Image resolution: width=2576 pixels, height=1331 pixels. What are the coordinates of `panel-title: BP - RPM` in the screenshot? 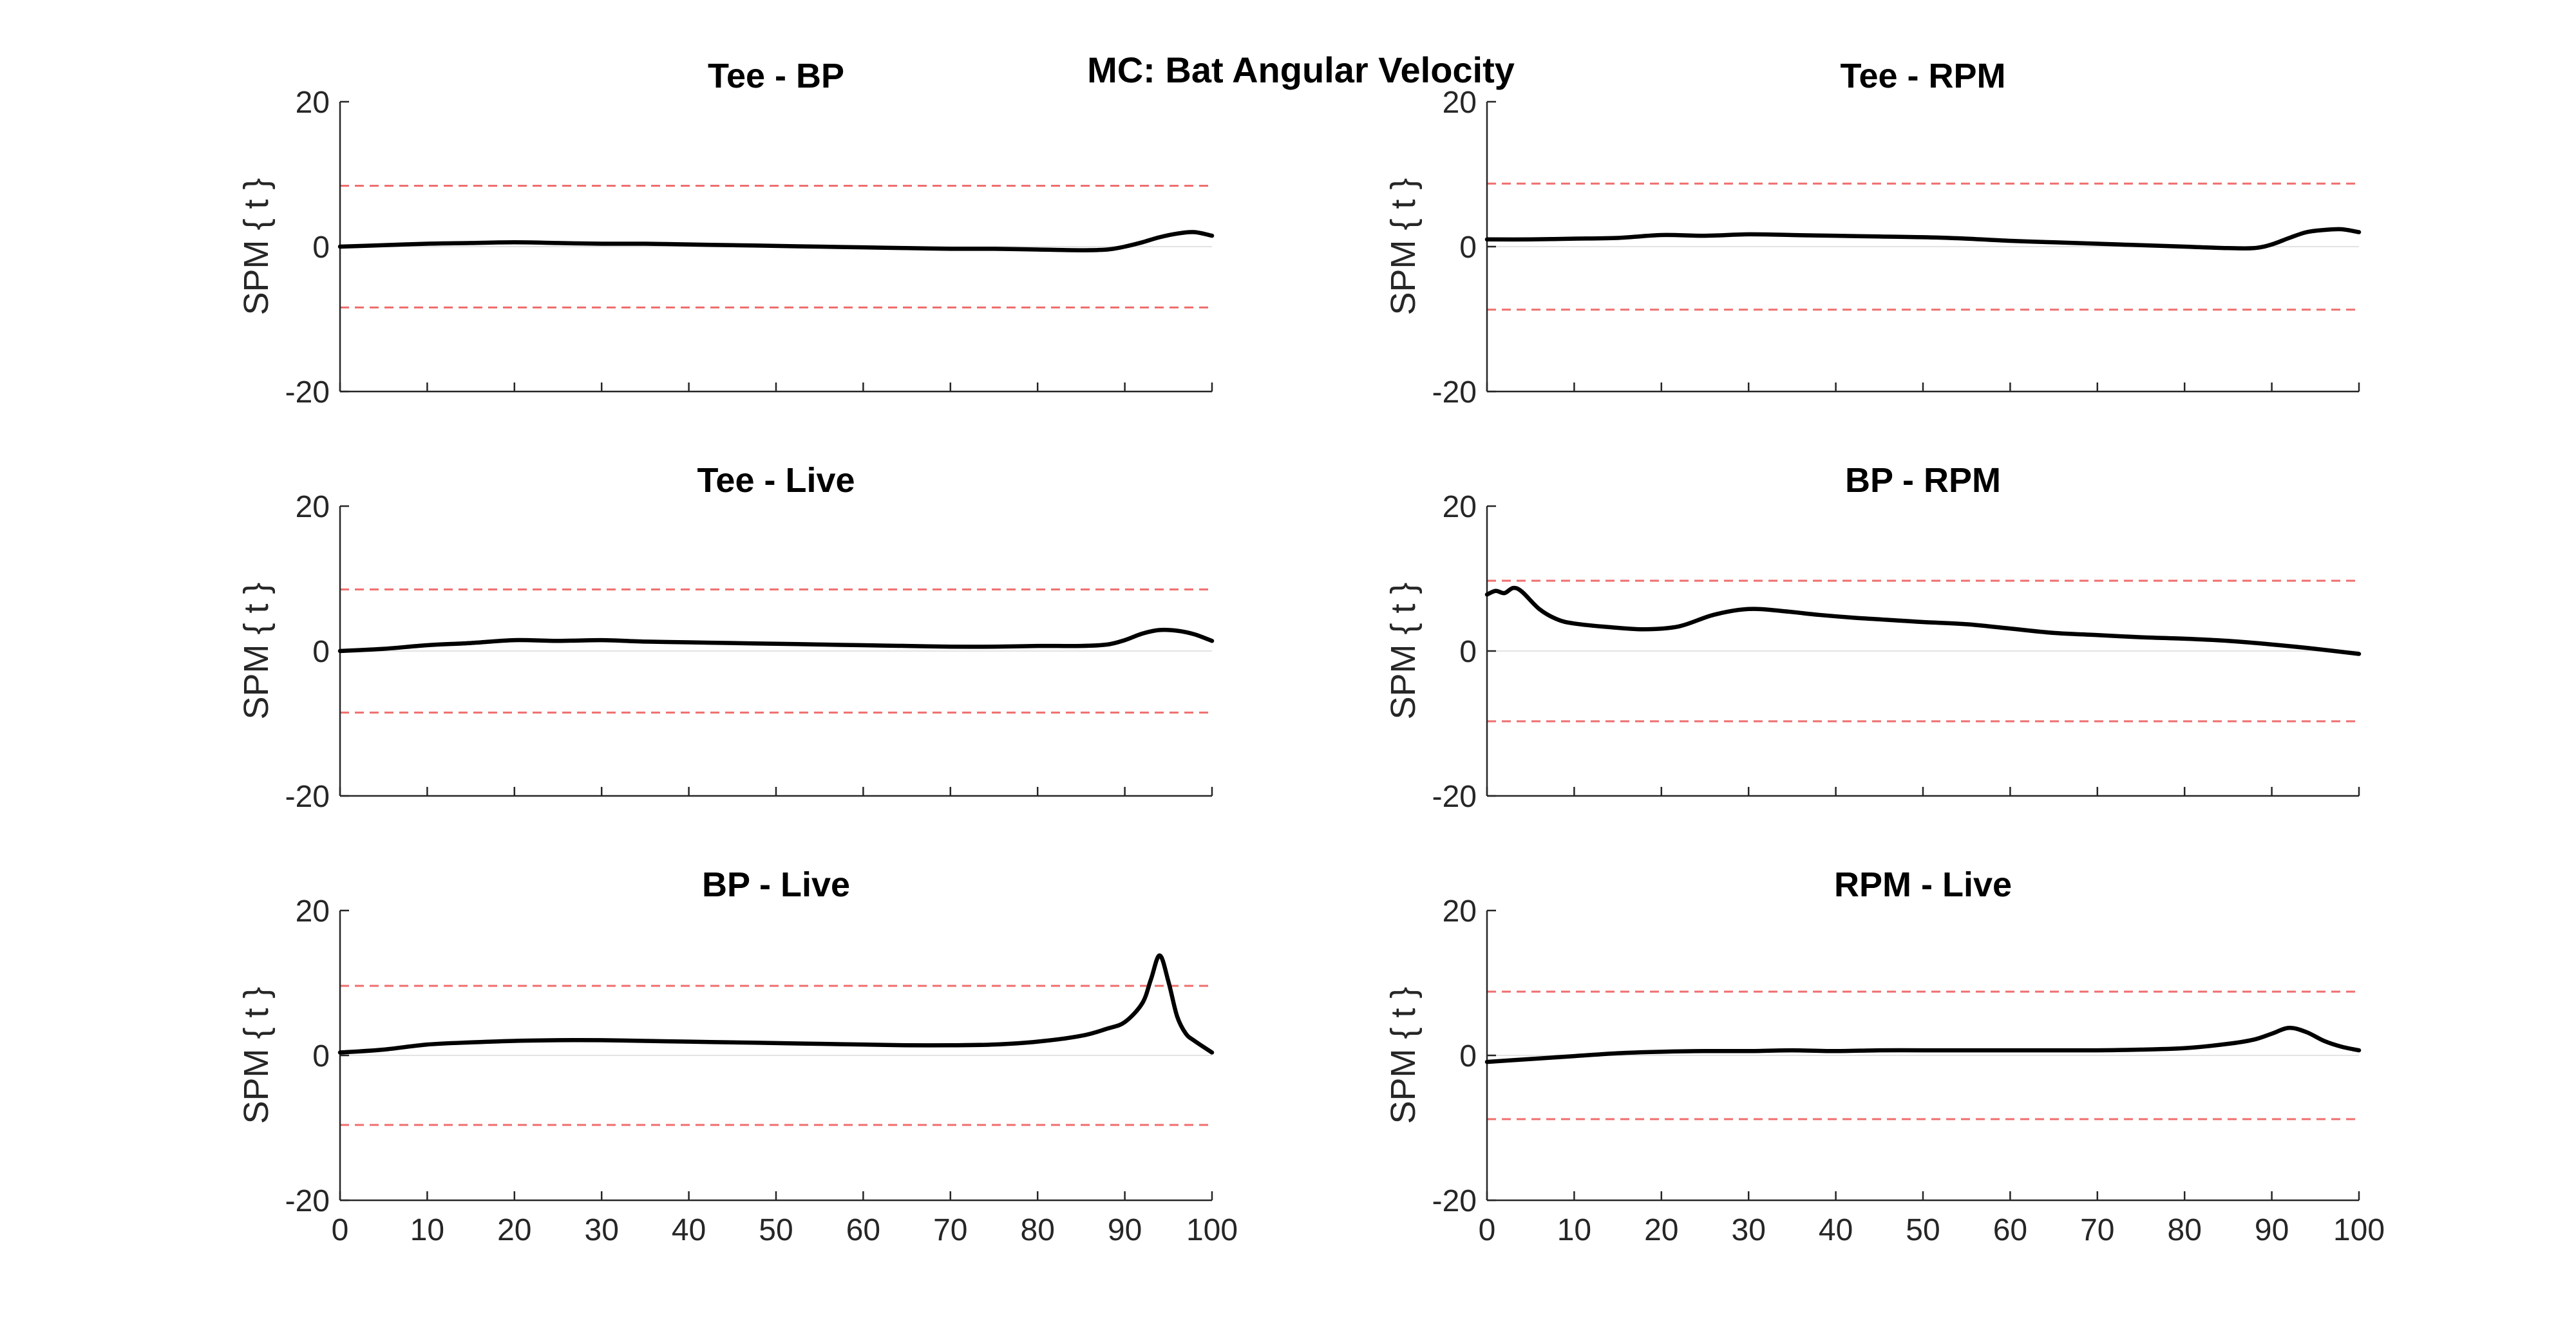 It's located at (1923, 480).